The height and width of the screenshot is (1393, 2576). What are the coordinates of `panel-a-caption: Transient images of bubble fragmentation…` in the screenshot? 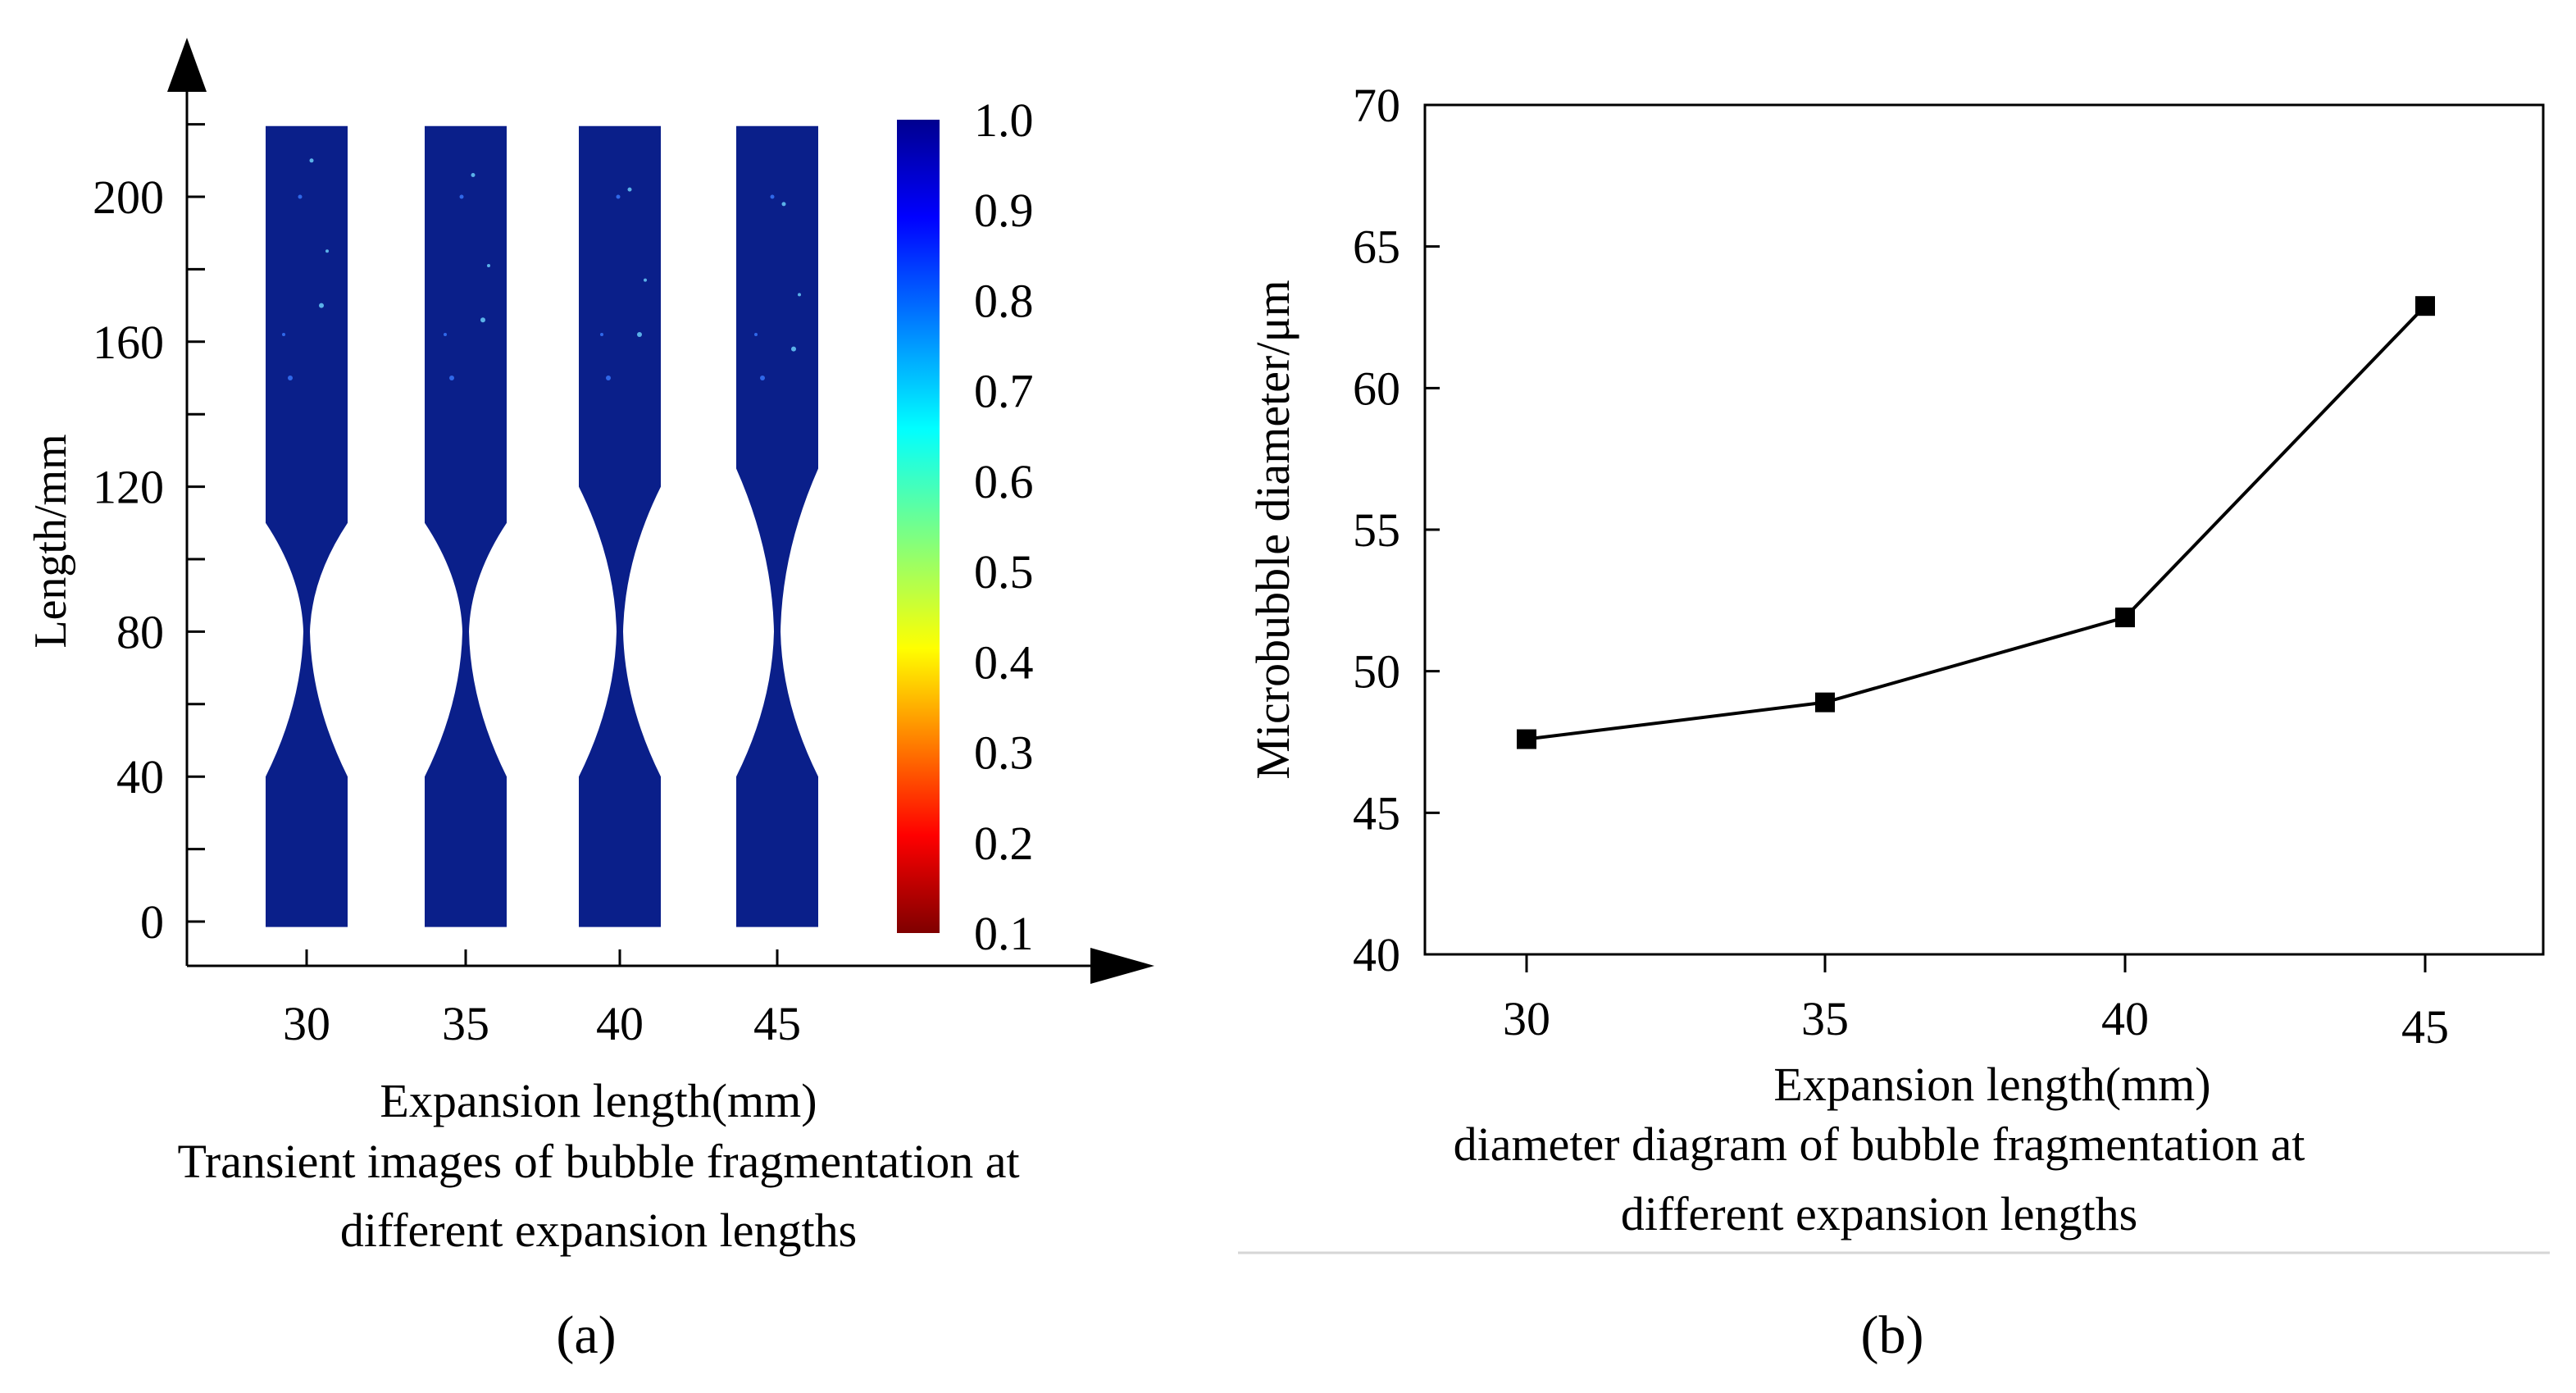 It's located at (598, 1196).